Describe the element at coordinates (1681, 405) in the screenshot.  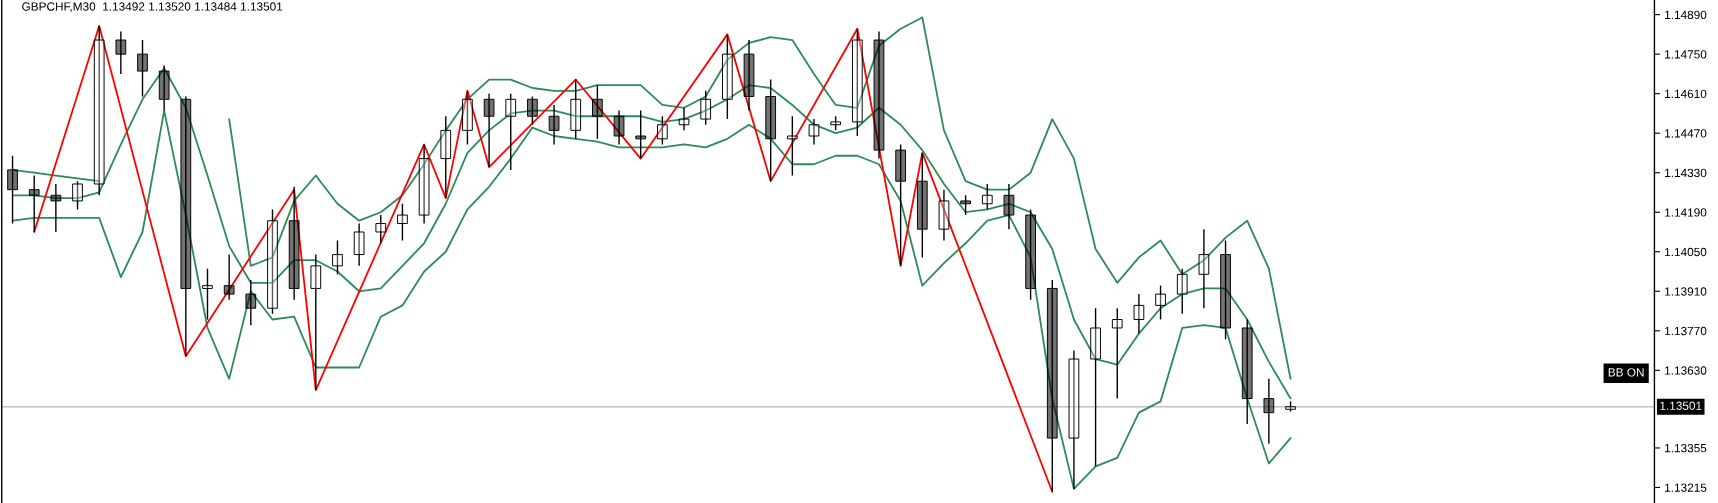
I see `ref-line-label: 1.13501` at that location.